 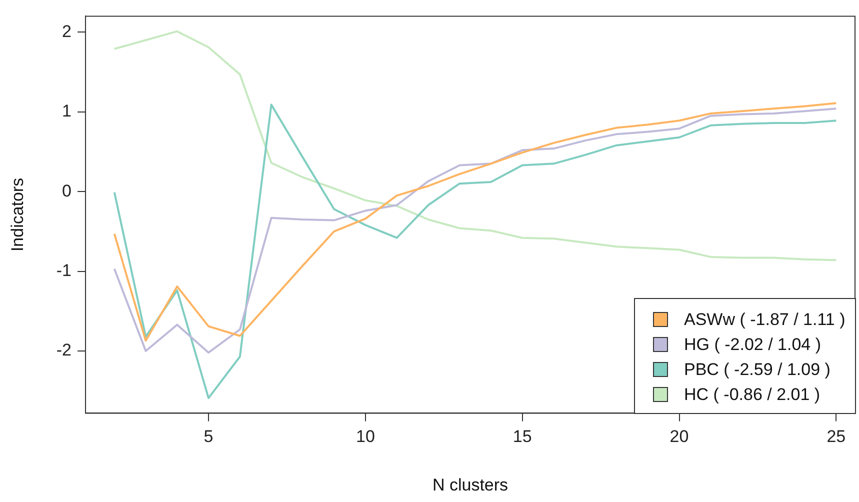 I want to click on y-tick-label: -1, so click(x=64, y=270).